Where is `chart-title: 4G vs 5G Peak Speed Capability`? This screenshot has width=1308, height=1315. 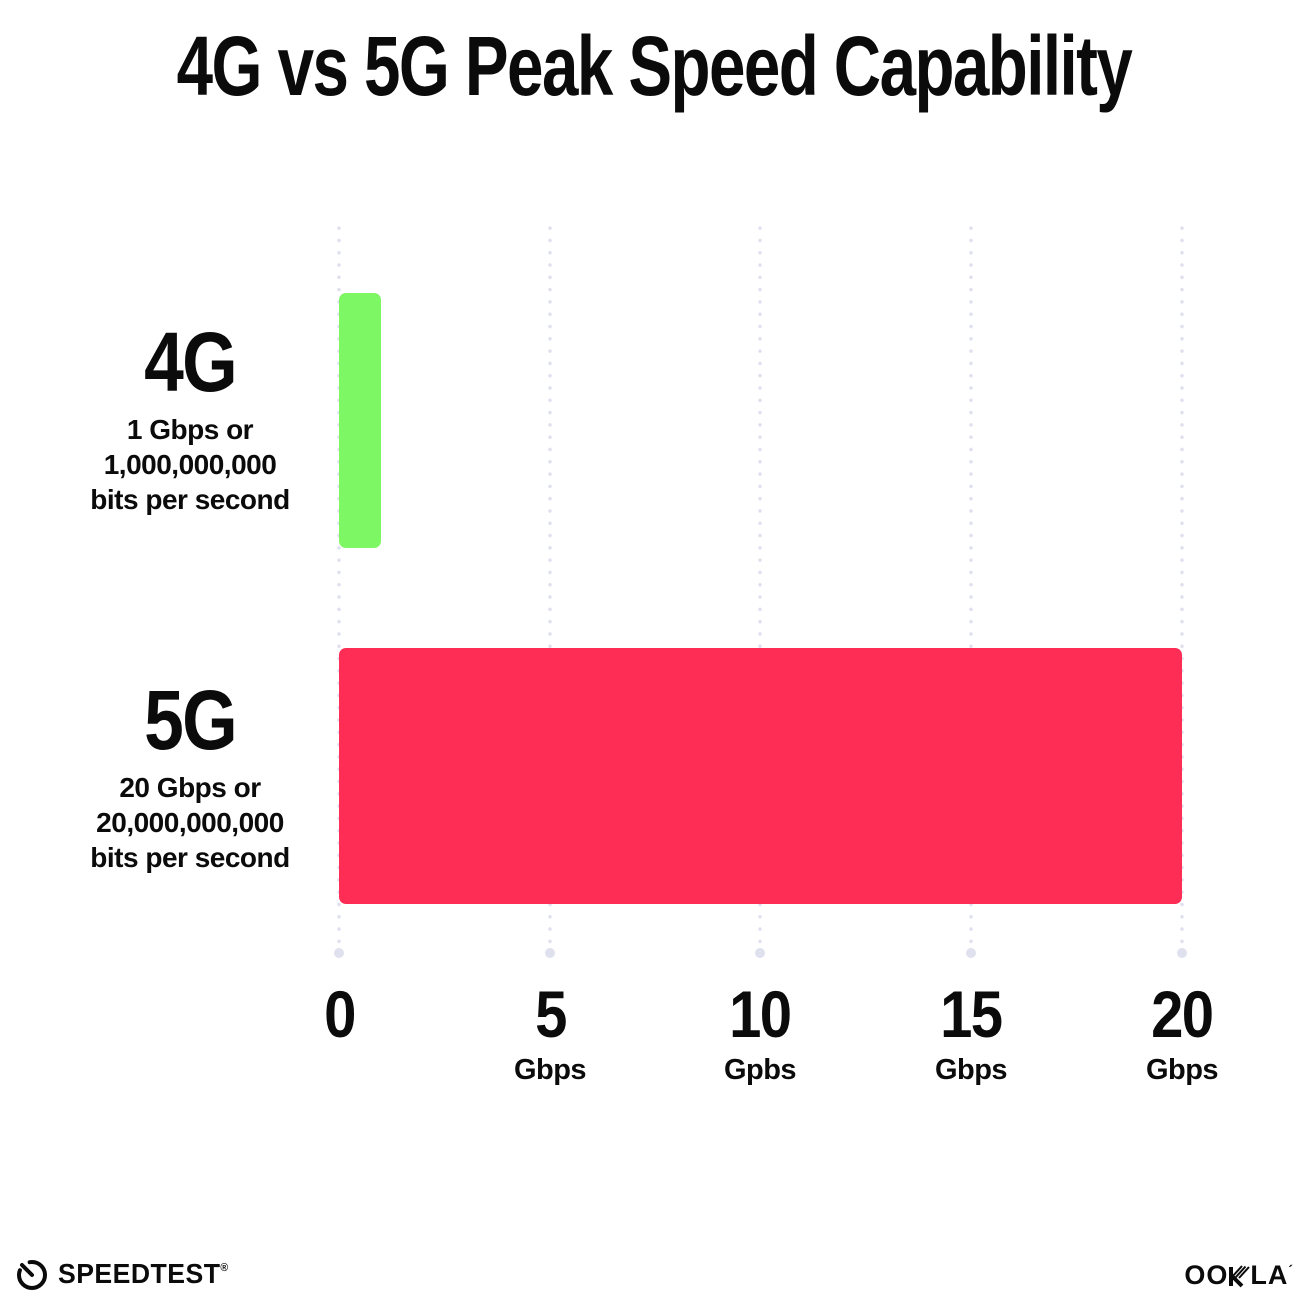
chart-title: 4G vs 5G Peak Speed Capability is located at coordinates (654, 66).